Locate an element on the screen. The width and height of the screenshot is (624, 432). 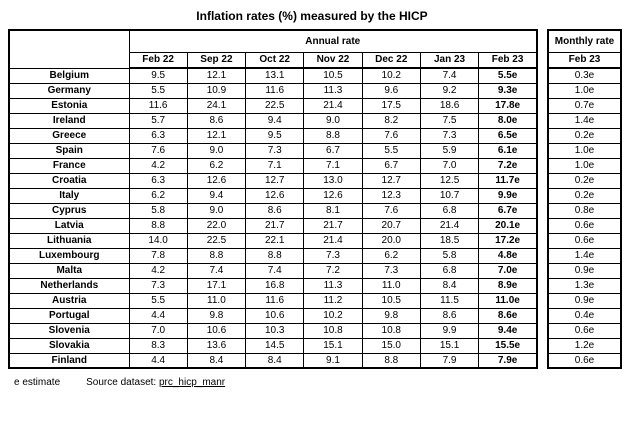
monthly-value-cell: 1.3e is located at coordinates (584, 285).